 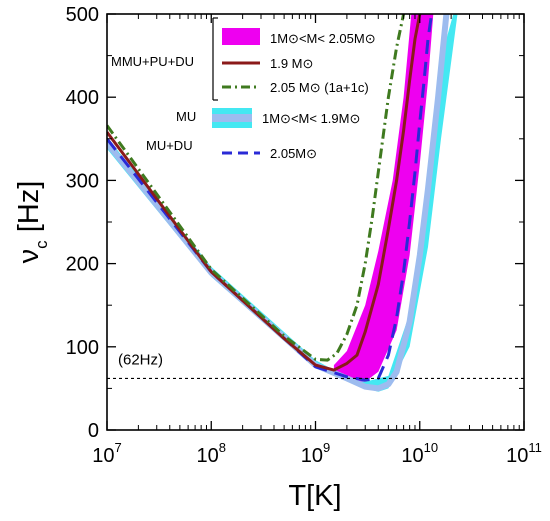 I want to click on y-tick-label: 100, so click(x=82, y=348).